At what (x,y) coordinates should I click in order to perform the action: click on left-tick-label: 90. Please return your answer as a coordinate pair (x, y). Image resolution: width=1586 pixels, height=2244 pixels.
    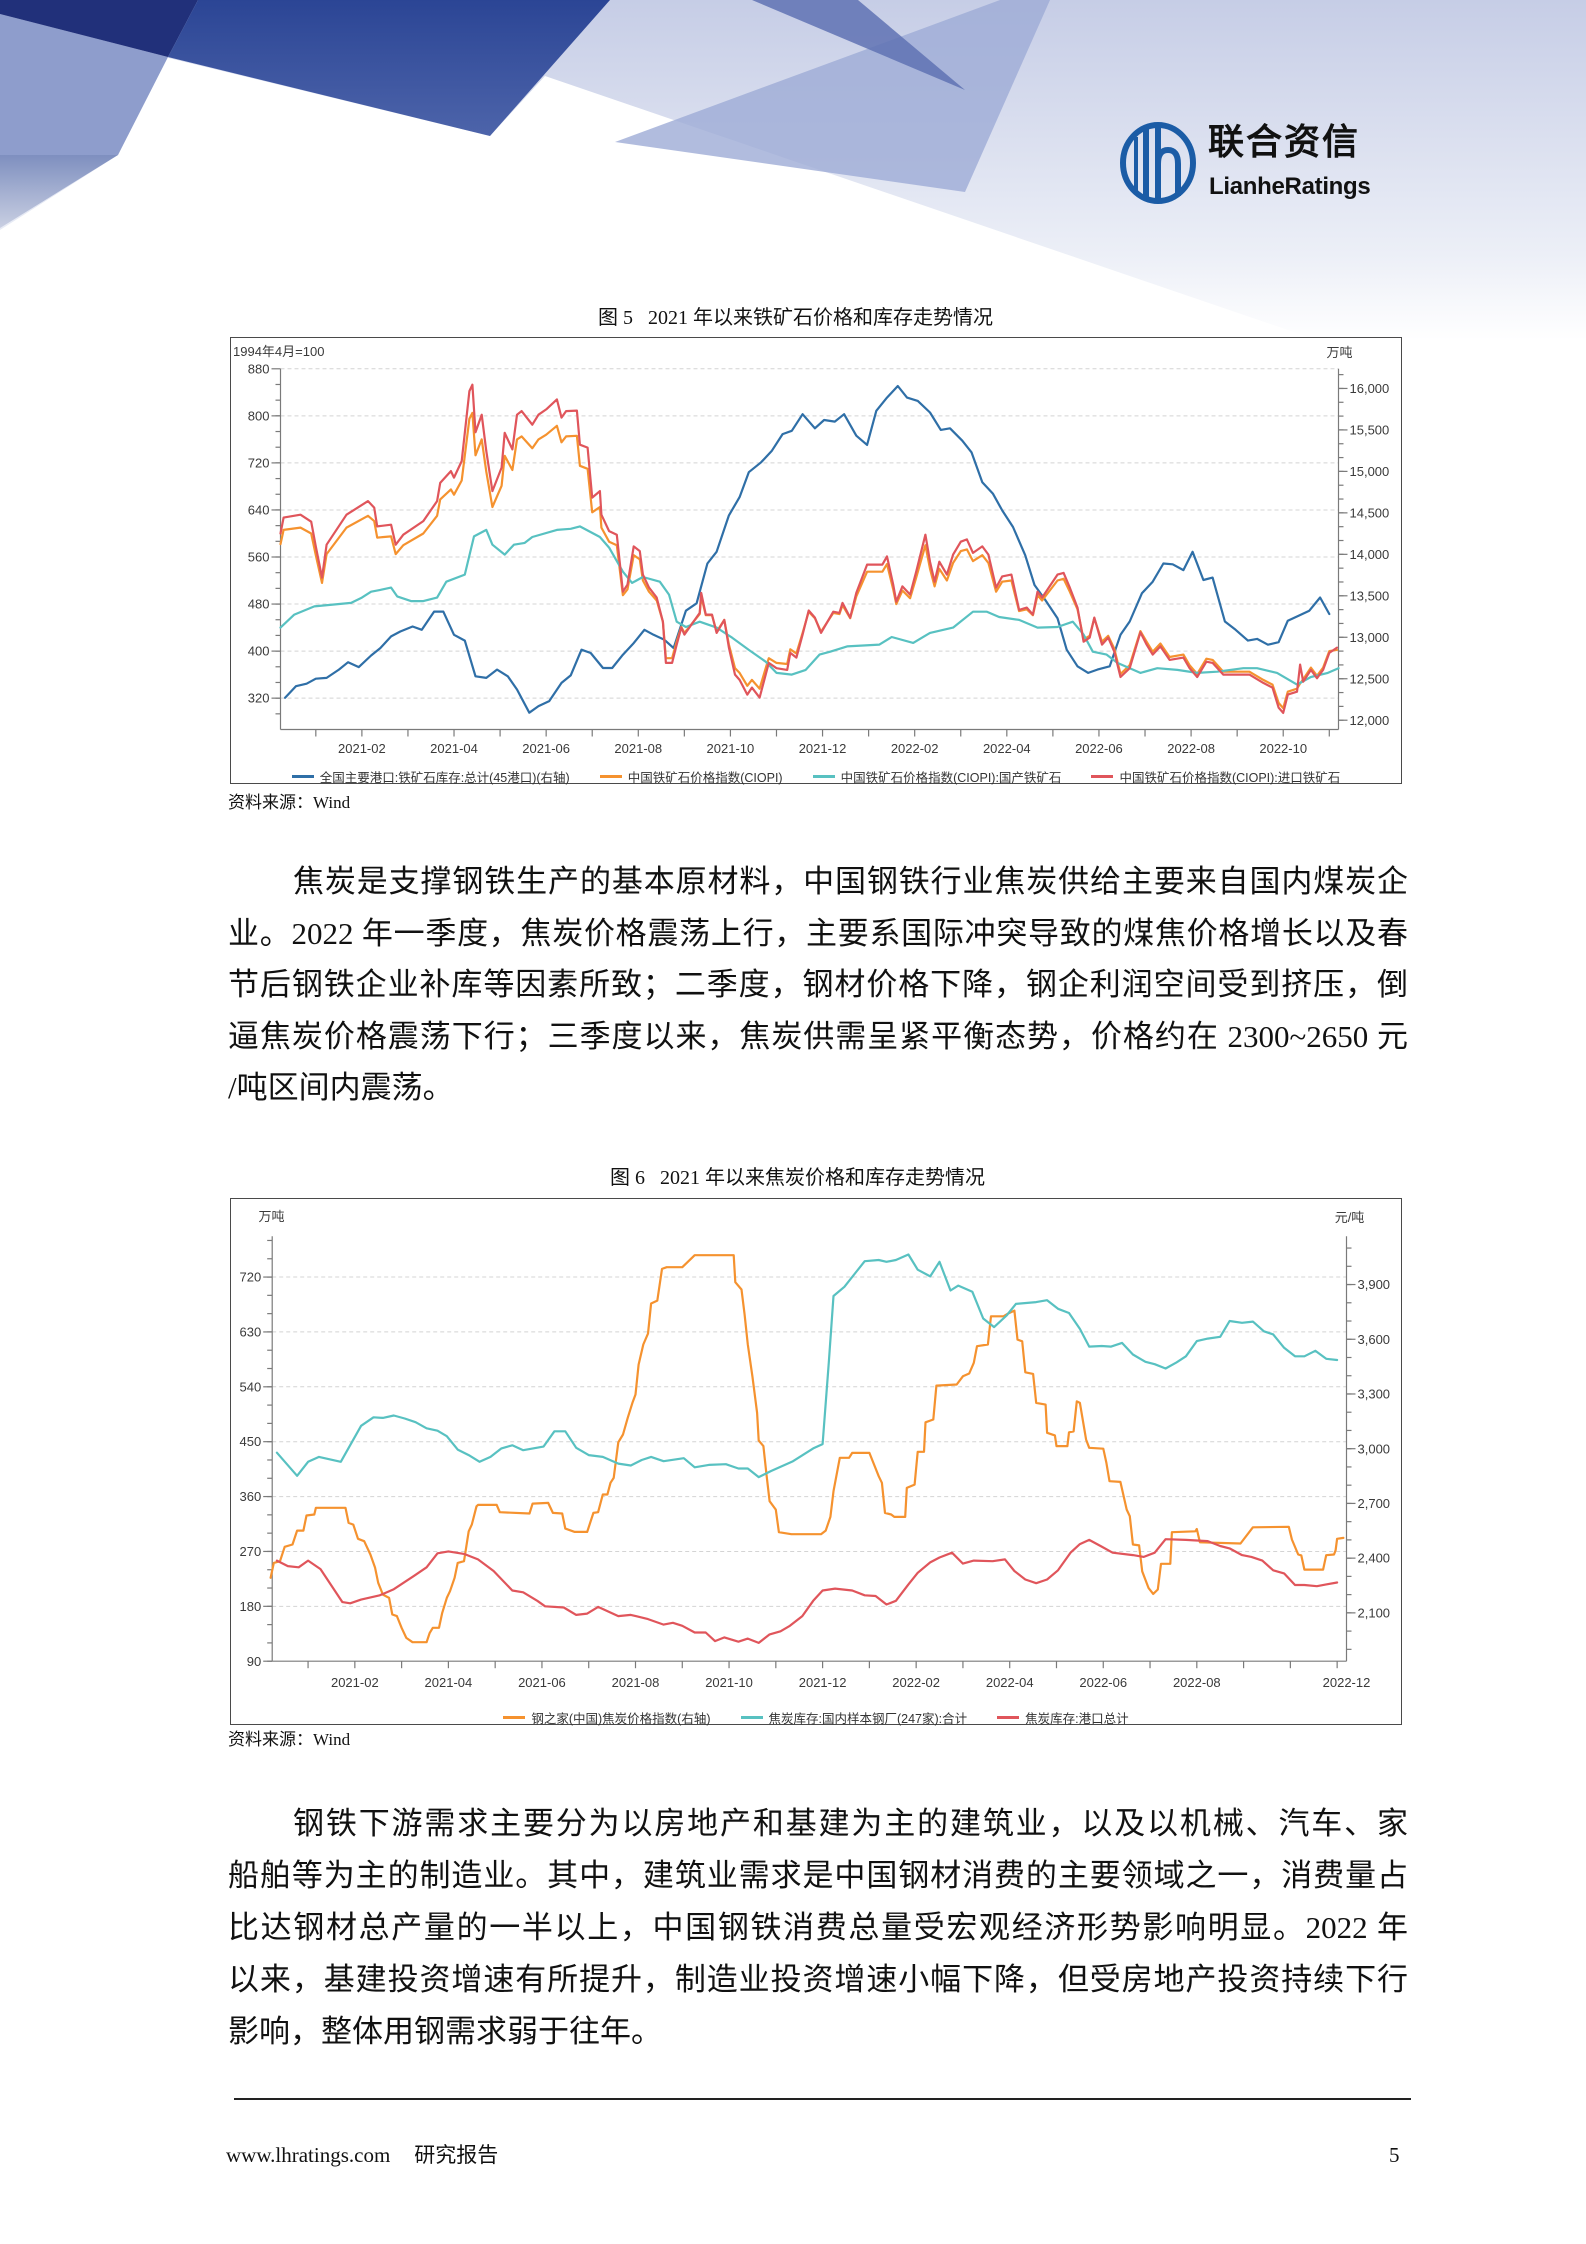
    Looking at the image, I should click on (254, 1661).